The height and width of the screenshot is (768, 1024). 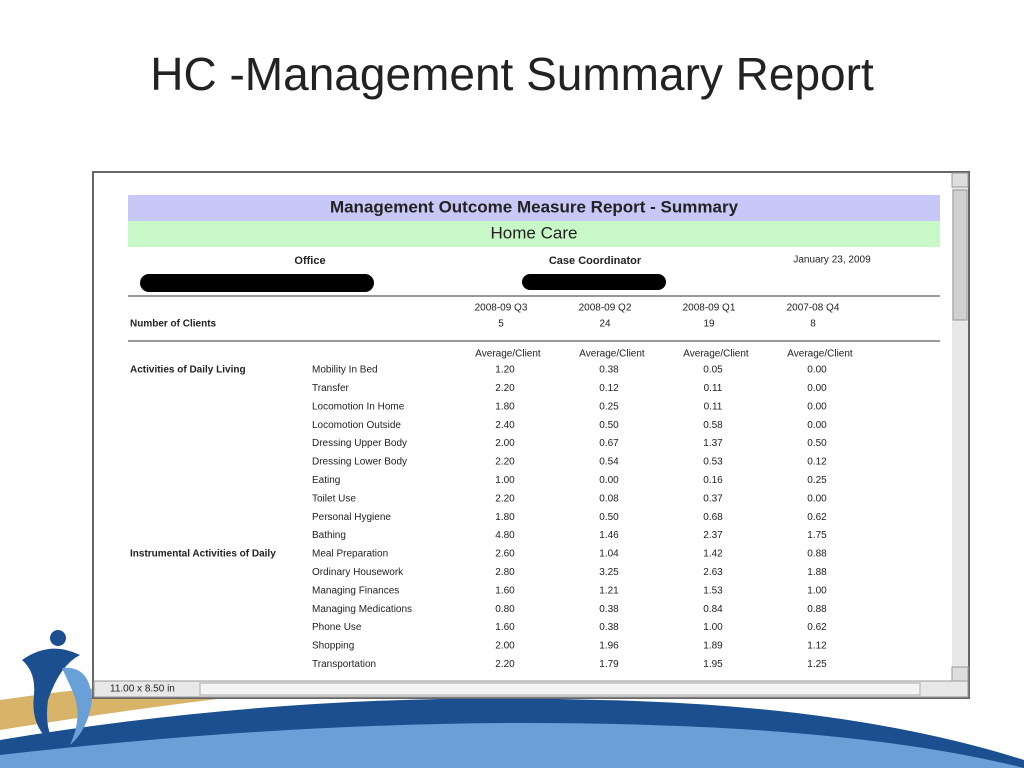 I want to click on cell-value: 0.05, so click(x=713, y=370).